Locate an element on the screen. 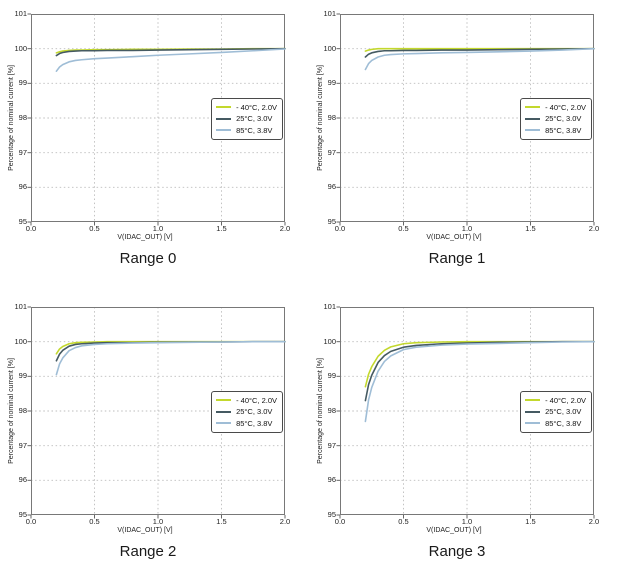  chart-title: Range 2 is located at coordinates (148, 551).